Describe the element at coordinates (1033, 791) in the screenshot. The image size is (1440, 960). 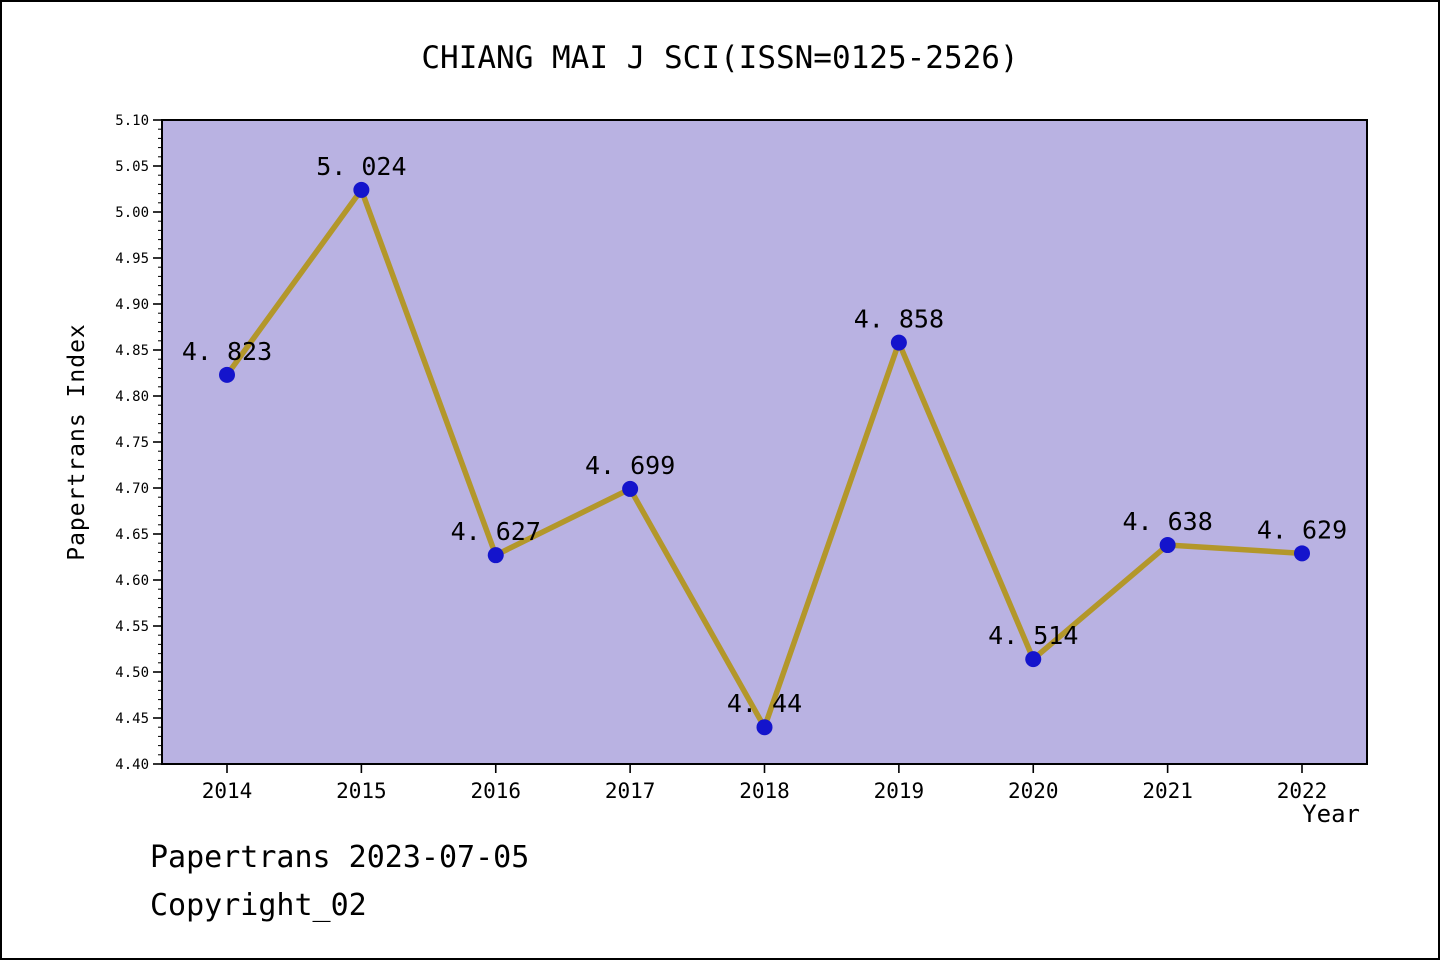
I see `x-tick-label: 2020` at that location.